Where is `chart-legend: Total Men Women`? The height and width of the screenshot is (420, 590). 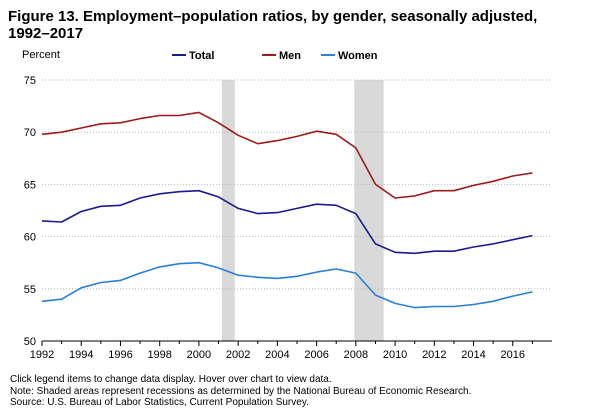
chart-legend: Total Men Women is located at coordinates (275, 56).